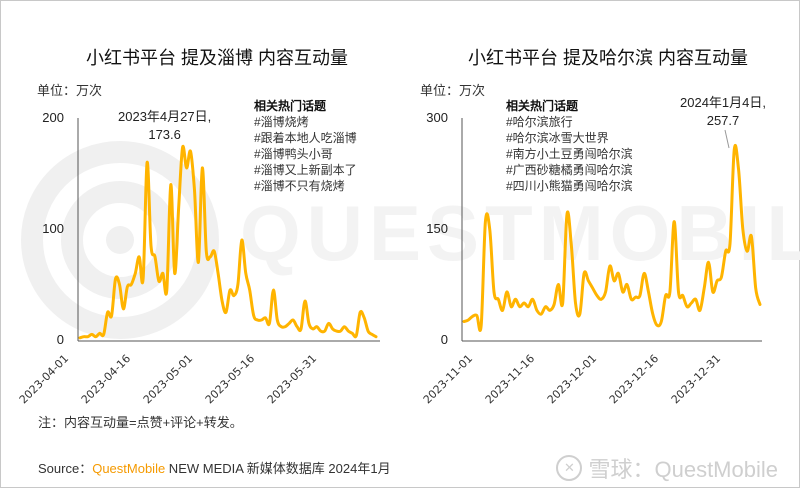 The width and height of the screenshot is (800, 488). What do you see at coordinates (164, 134) in the screenshot?
I see `peak-value: 173.6` at bounding box center [164, 134].